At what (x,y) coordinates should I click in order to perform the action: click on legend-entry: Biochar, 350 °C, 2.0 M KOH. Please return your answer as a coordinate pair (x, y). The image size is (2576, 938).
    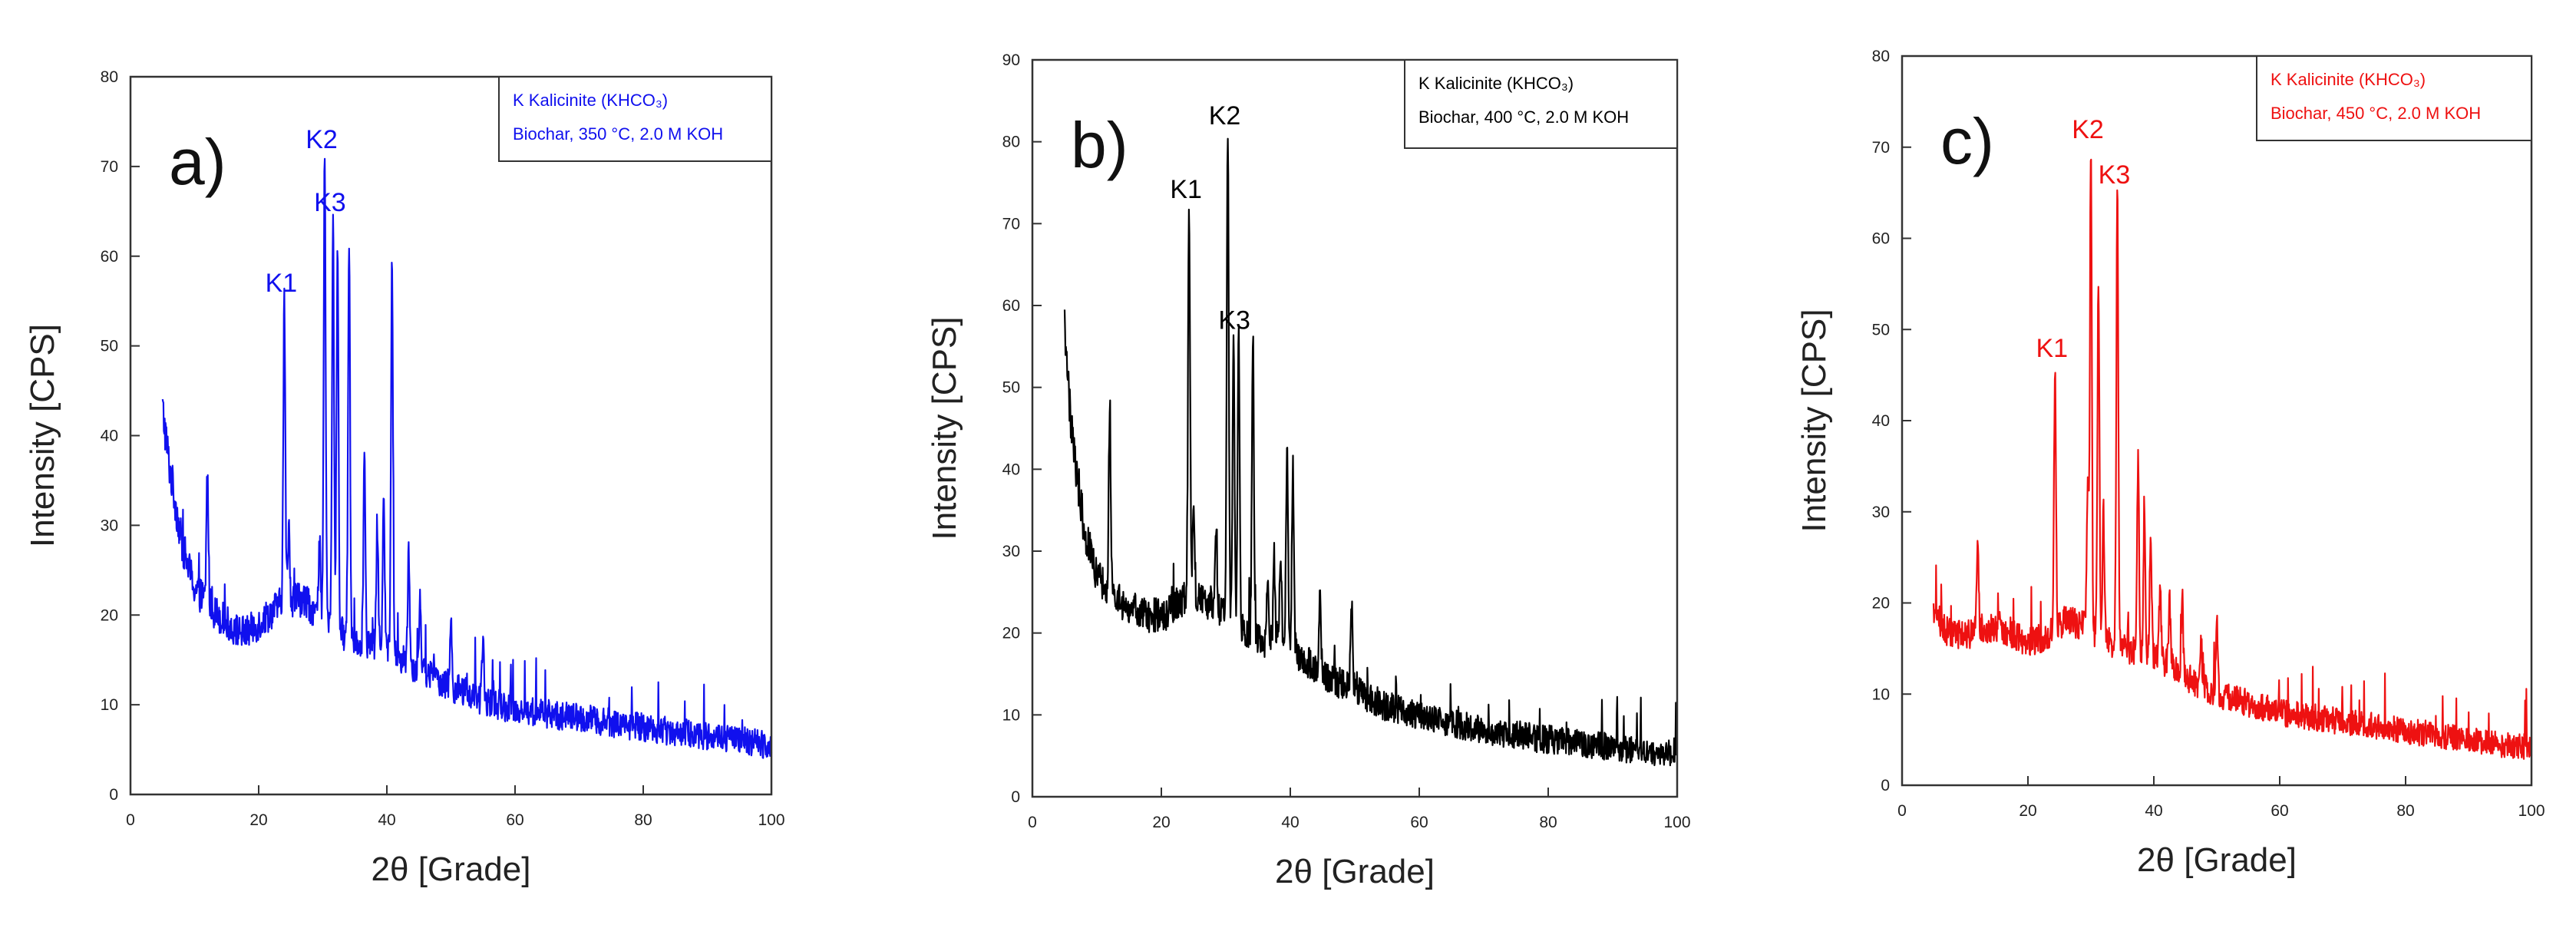
    Looking at the image, I should click on (618, 134).